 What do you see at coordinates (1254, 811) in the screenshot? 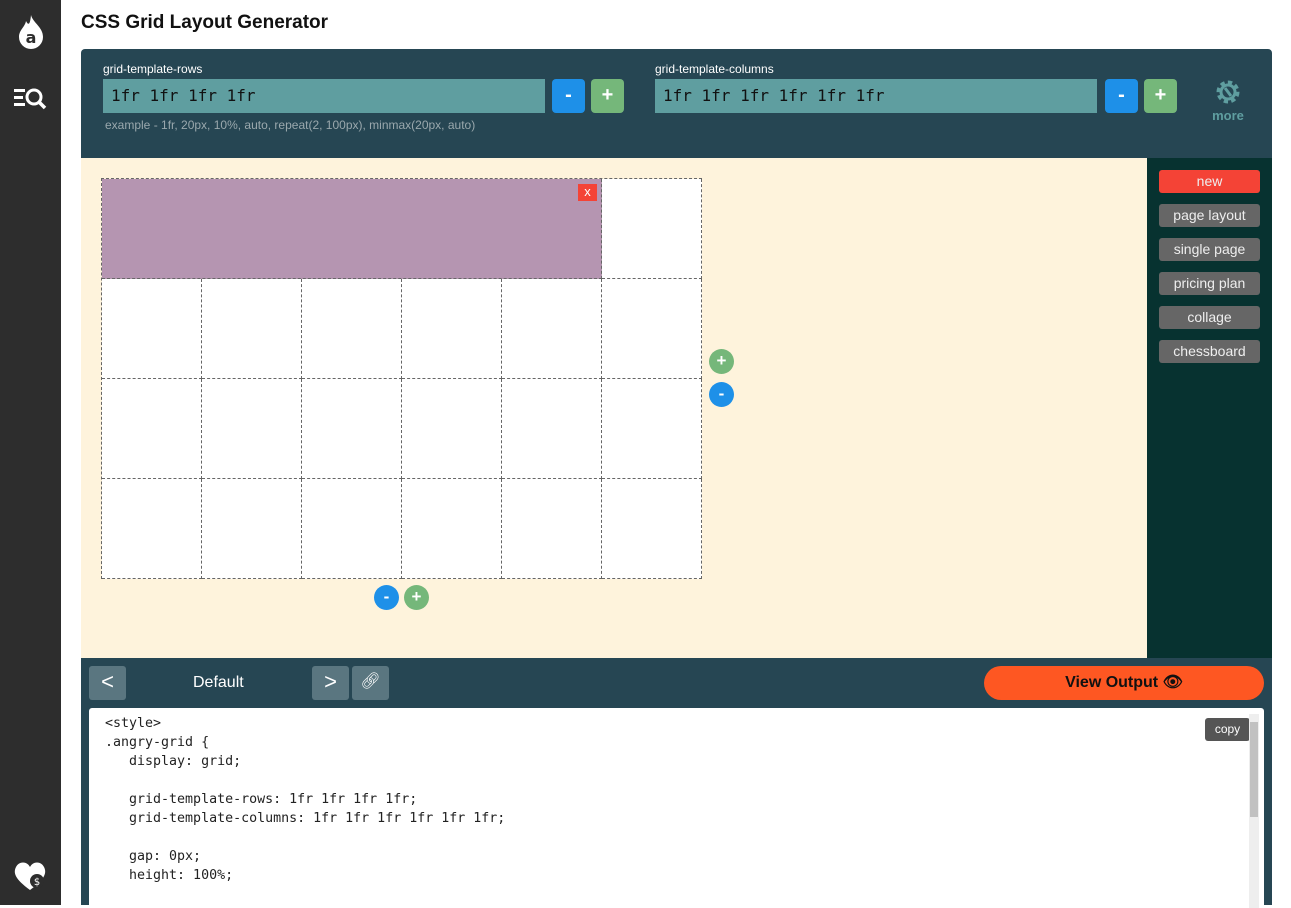
I see `scrollbar` at bounding box center [1254, 811].